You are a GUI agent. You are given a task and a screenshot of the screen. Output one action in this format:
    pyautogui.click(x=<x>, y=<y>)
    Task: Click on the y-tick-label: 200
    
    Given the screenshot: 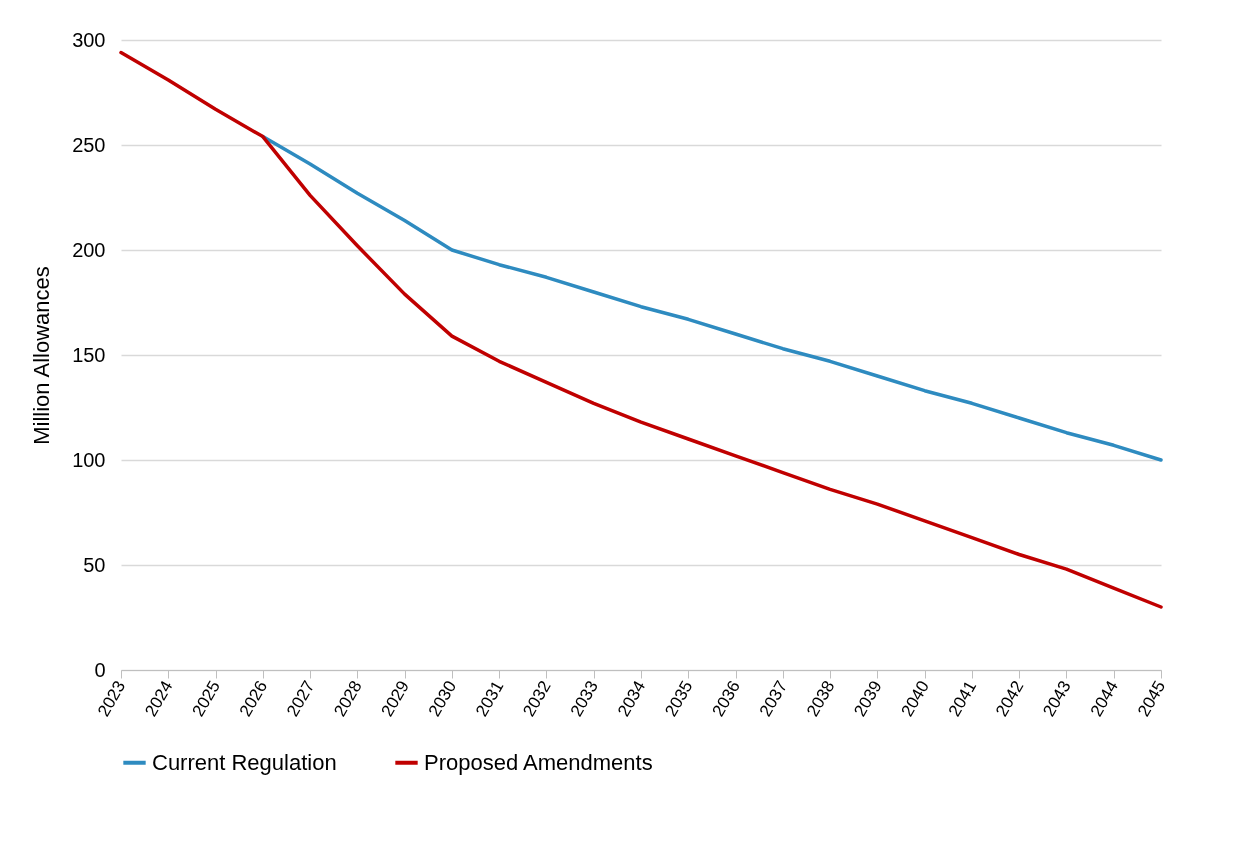 What is the action you would take?
    pyautogui.click(x=89, y=249)
    